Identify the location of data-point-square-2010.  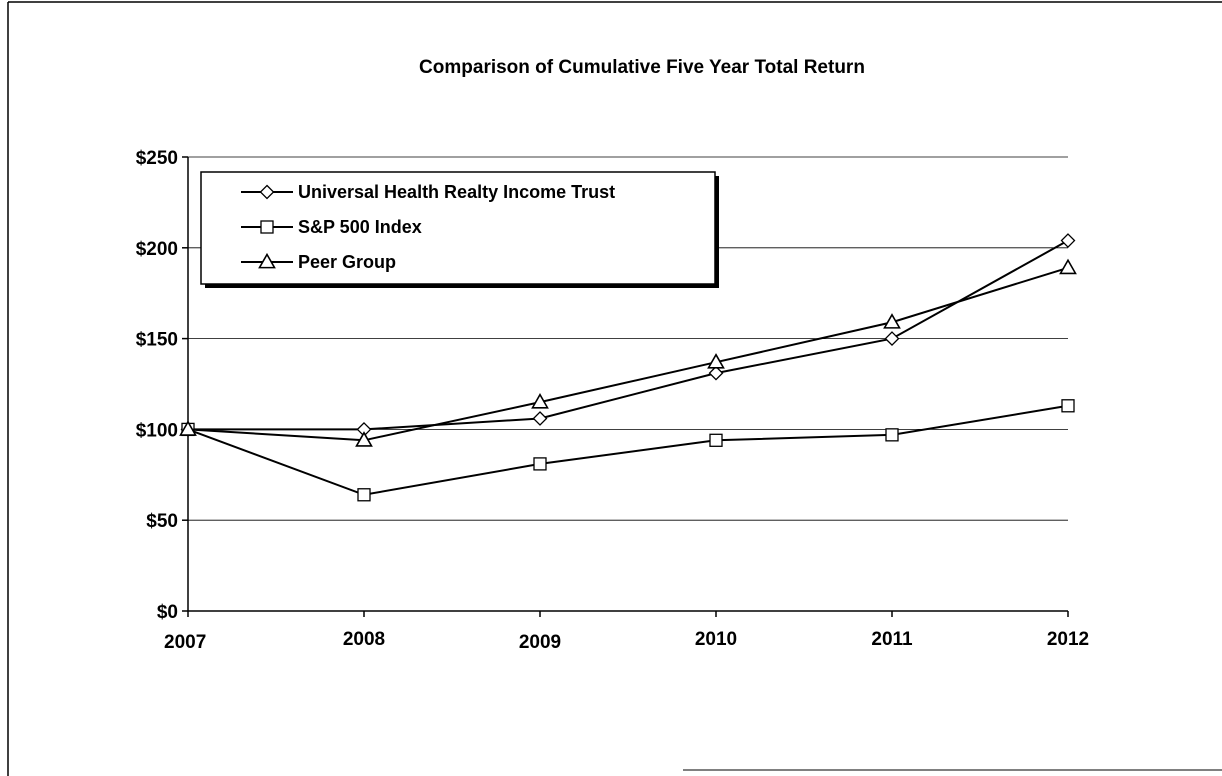
(716, 440).